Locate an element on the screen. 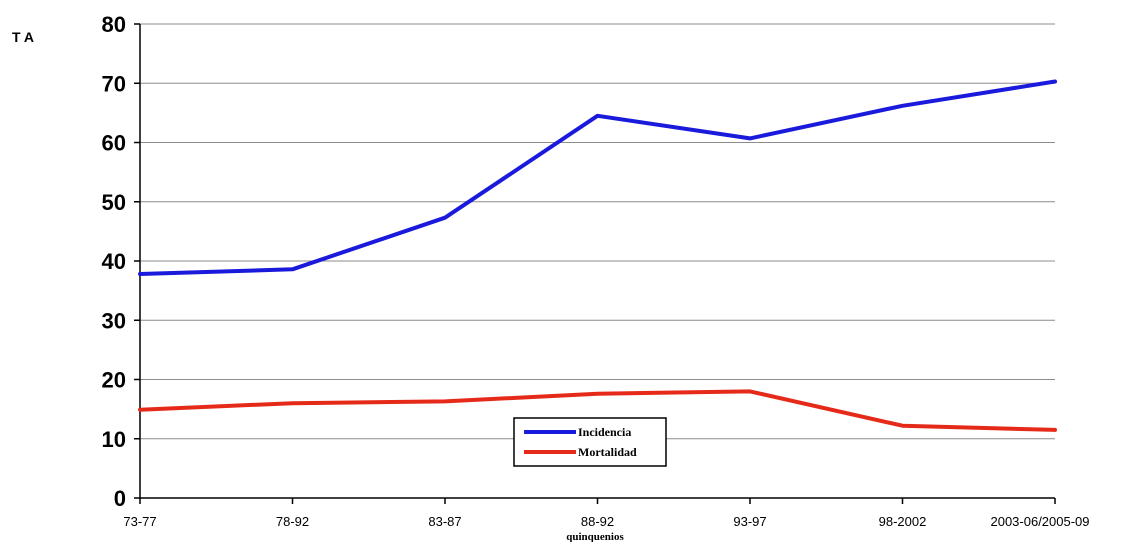  x-tick-label: 93-97 is located at coordinates (749, 521).